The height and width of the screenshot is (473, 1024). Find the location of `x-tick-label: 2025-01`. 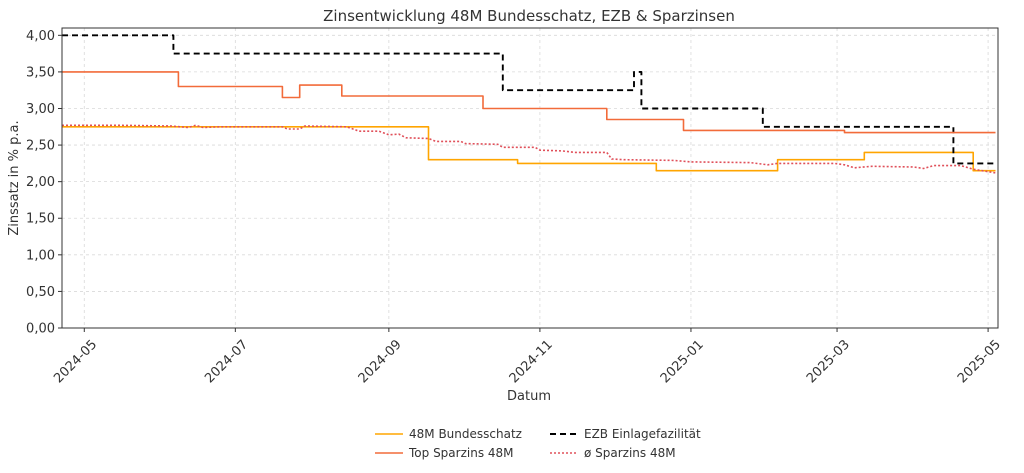

x-tick-label: 2025-01 is located at coordinates (682, 361).